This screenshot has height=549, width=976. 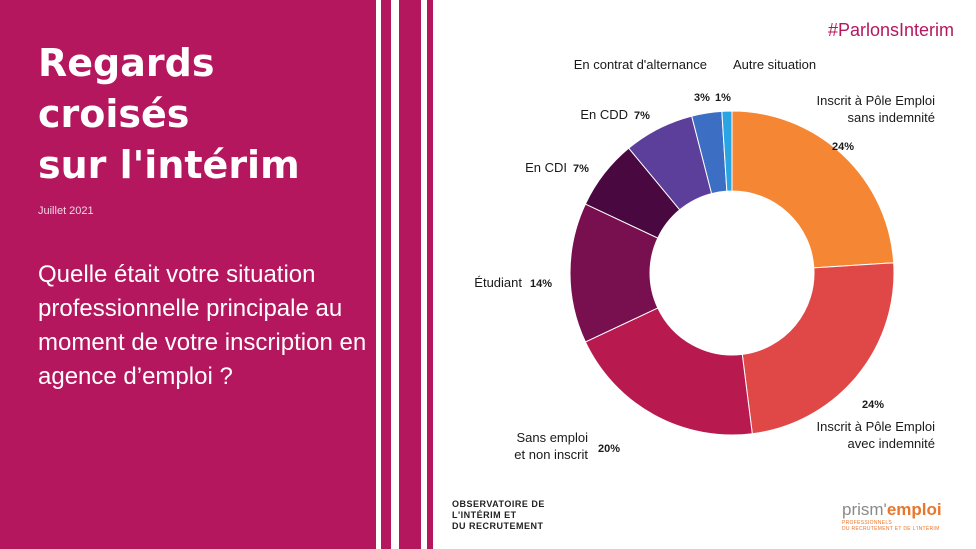 I want to click on slice-label: En CDD, so click(x=604, y=114).